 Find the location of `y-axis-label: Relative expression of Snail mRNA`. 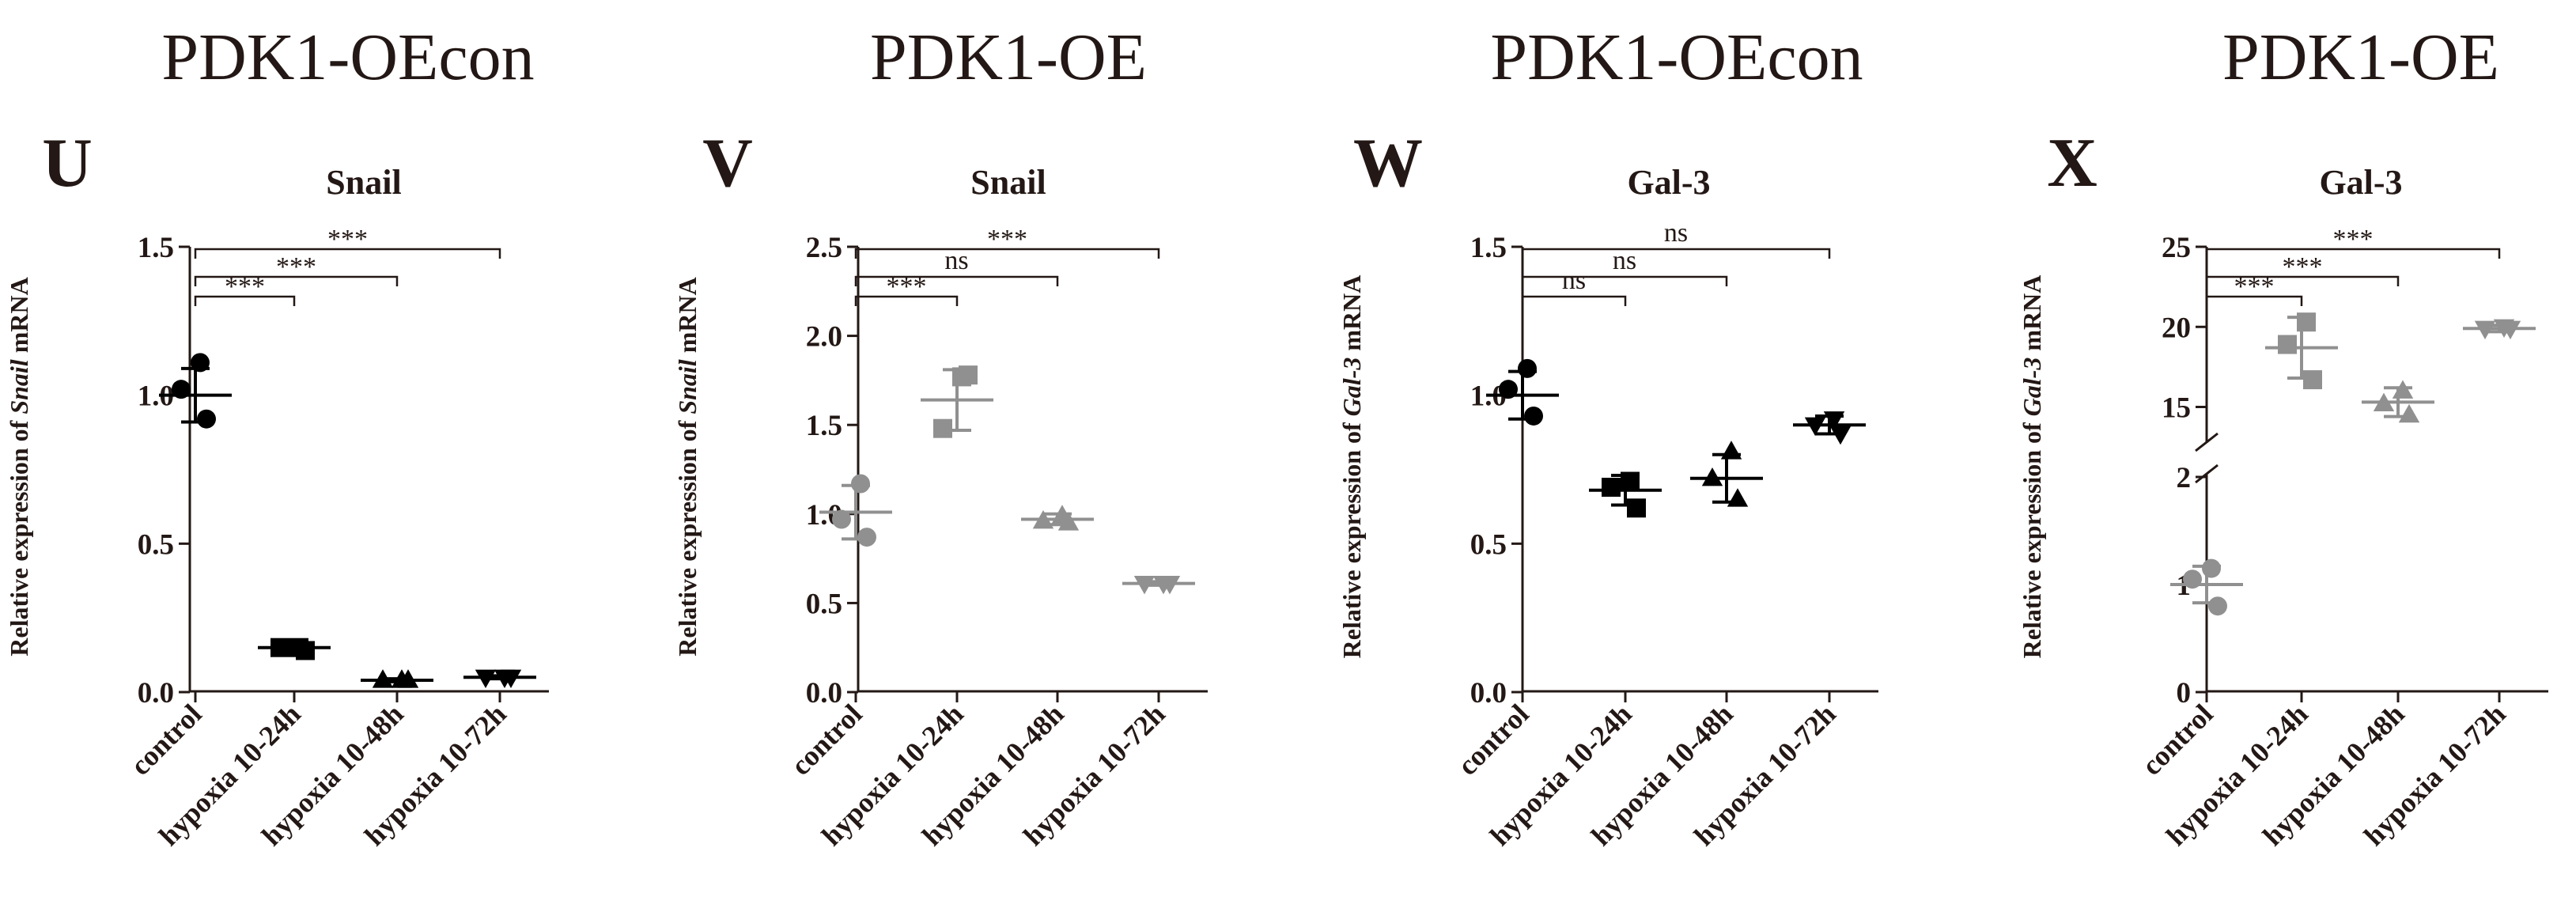

y-axis-label: Relative expression of Snail mRNA is located at coordinates (687, 466).